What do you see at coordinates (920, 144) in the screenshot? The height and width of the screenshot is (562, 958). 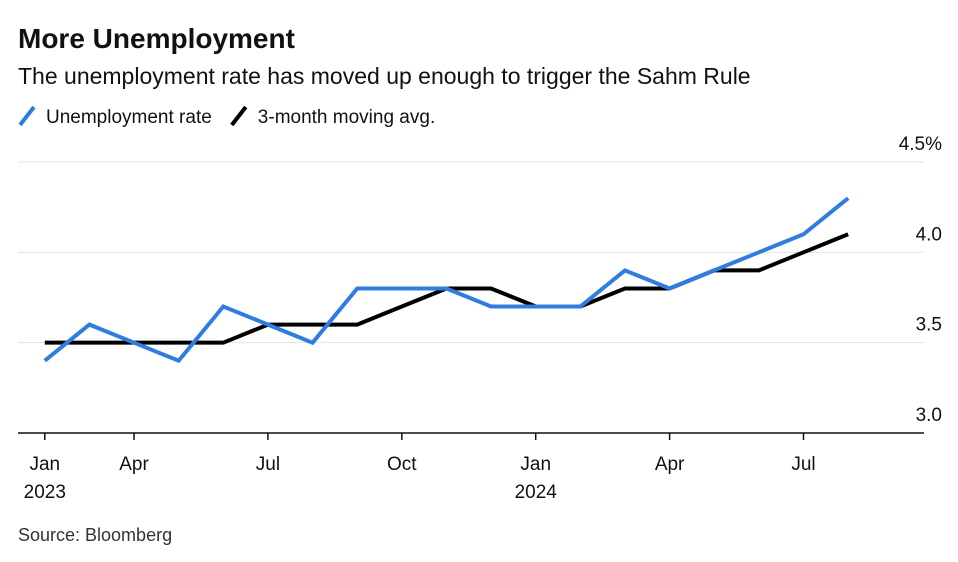 I see `y-tick-label: 4.5%` at bounding box center [920, 144].